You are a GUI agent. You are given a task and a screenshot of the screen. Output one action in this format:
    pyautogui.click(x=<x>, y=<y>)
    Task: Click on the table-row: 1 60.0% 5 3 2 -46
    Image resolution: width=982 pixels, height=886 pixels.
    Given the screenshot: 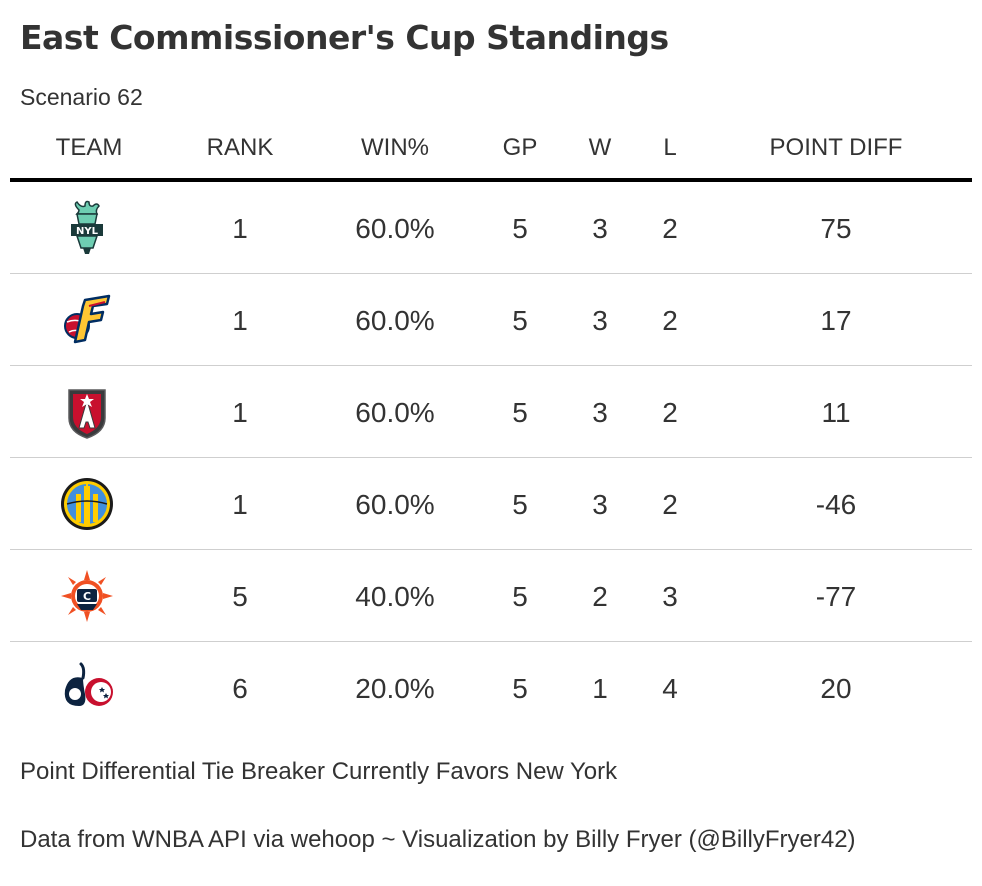 What is the action you would take?
    pyautogui.click(x=491, y=504)
    